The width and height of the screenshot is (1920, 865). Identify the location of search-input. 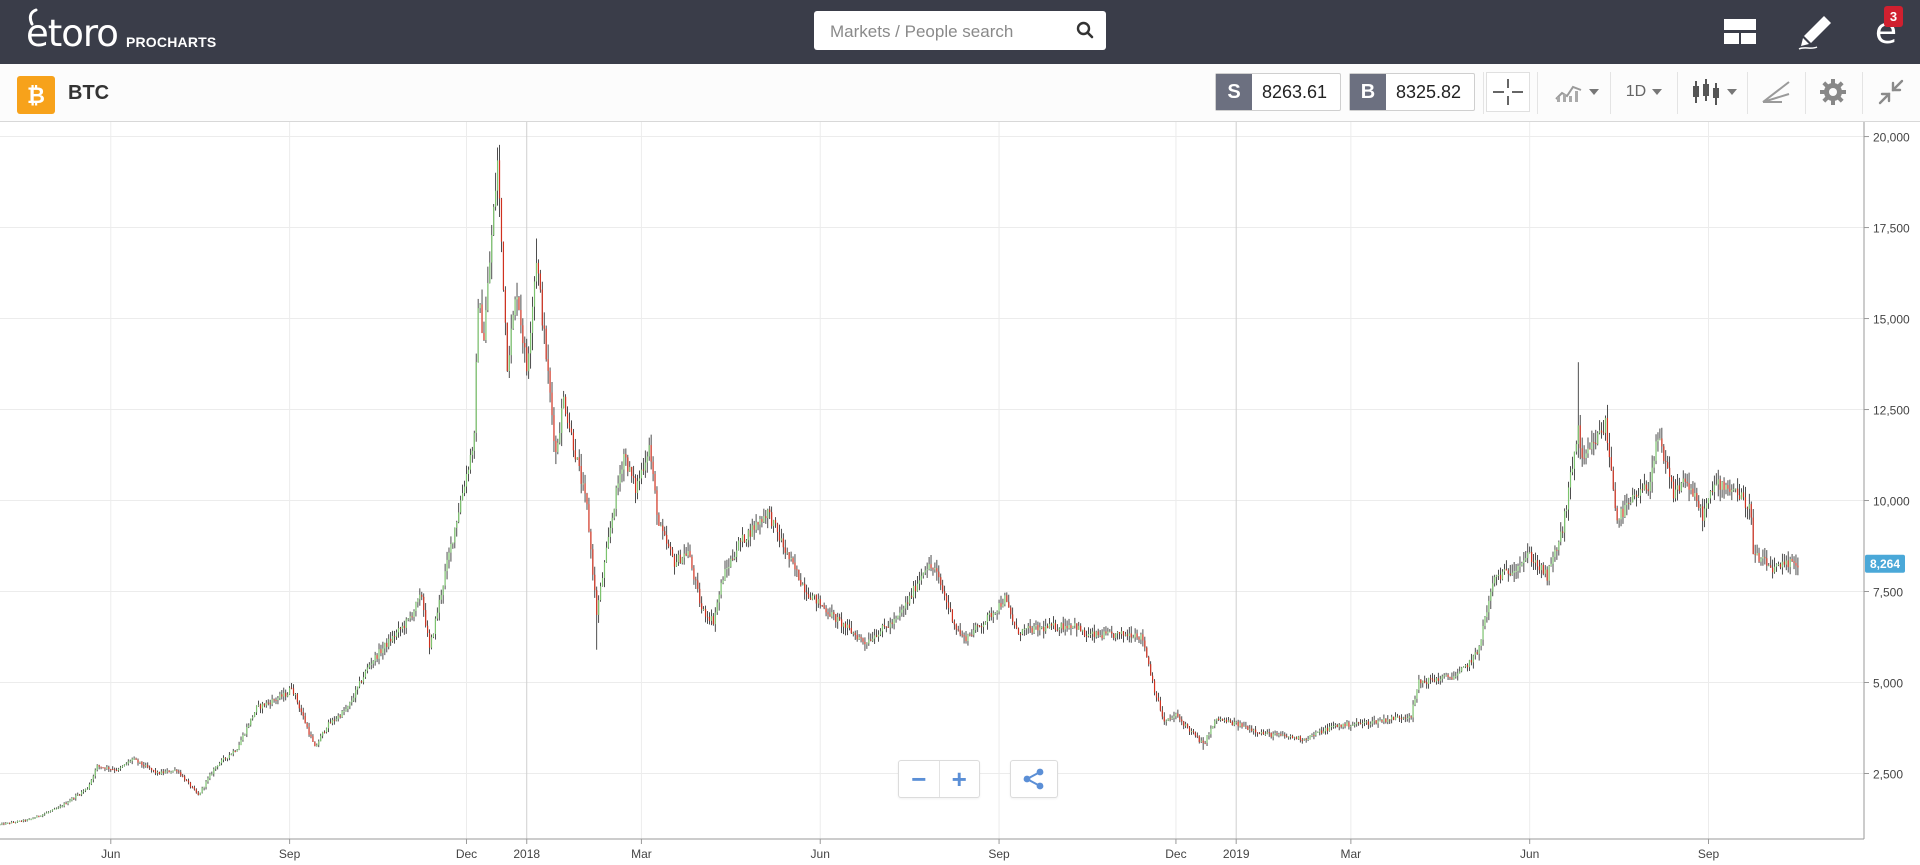
(950, 31).